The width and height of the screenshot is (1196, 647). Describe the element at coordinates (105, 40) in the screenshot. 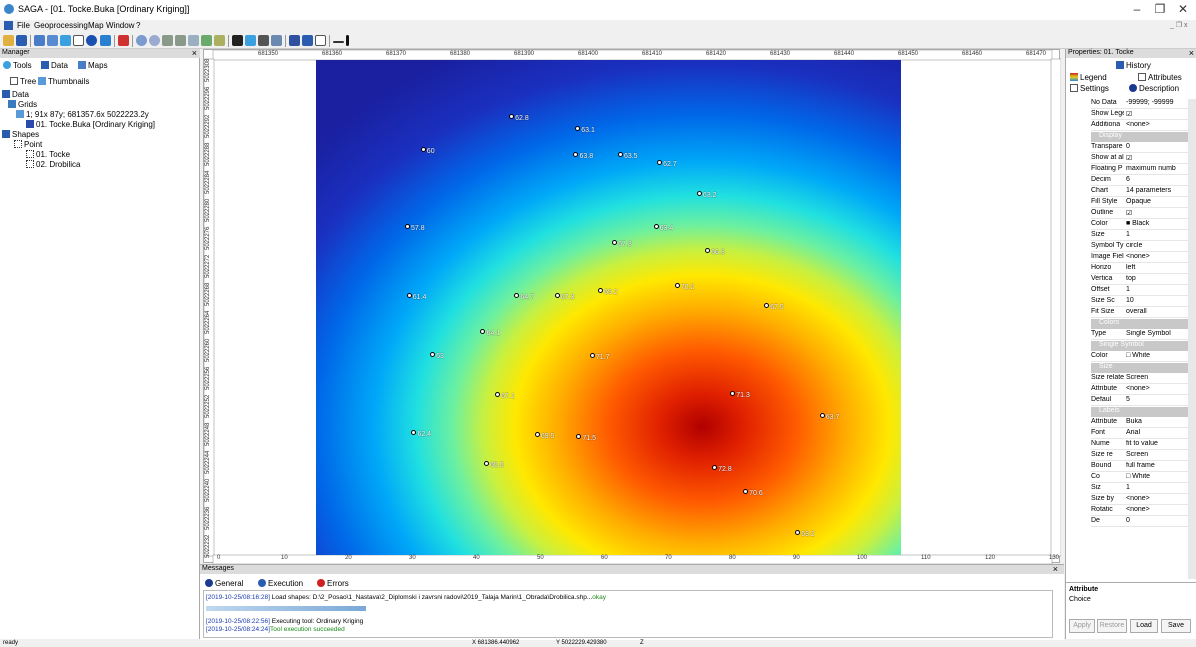

I see `tools-icon` at that location.